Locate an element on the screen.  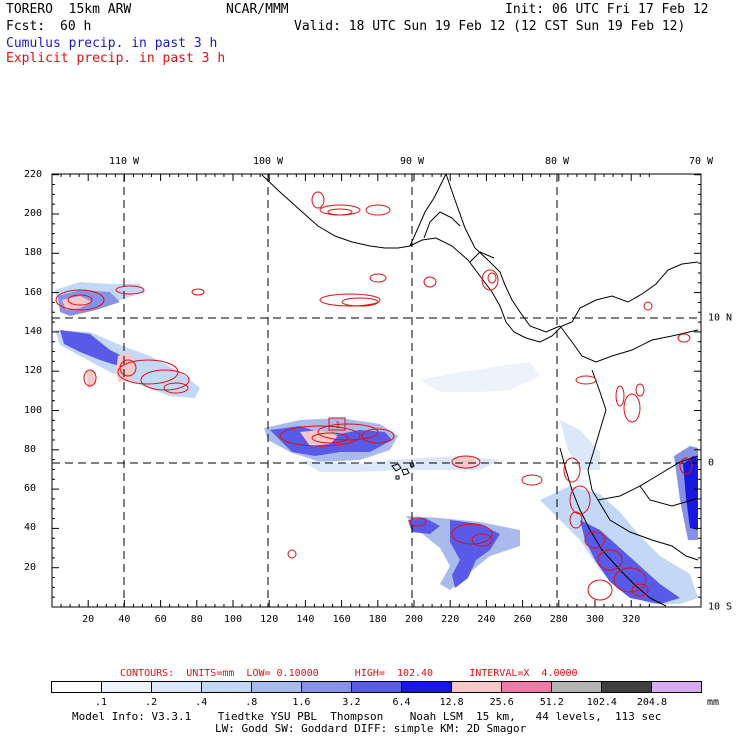
peru-coast is located at coordinates (613, 527).